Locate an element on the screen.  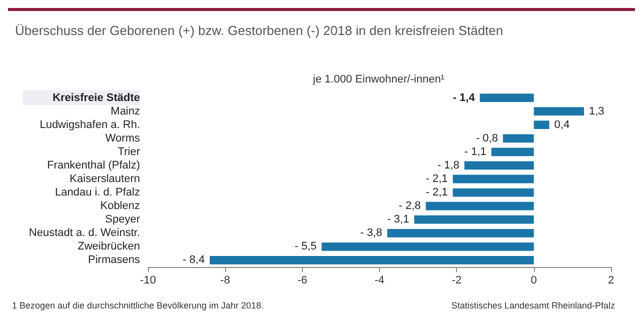
y-tick-label: Ludwigshafen a. Rh. is located at coordinates (90, 124).